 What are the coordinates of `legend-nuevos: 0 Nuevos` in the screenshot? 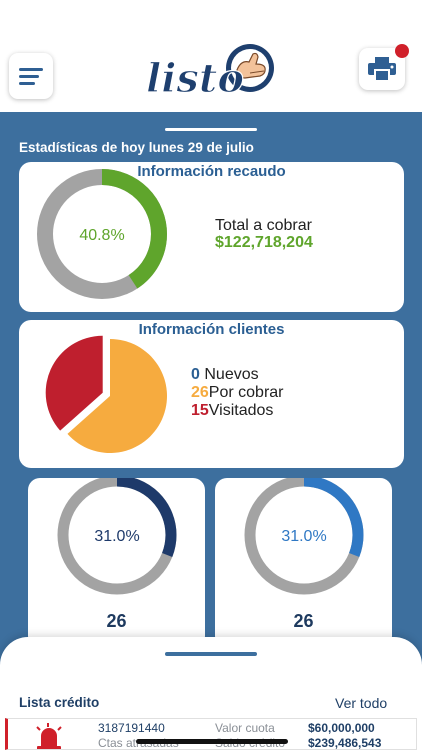 It's located at (237, 375).